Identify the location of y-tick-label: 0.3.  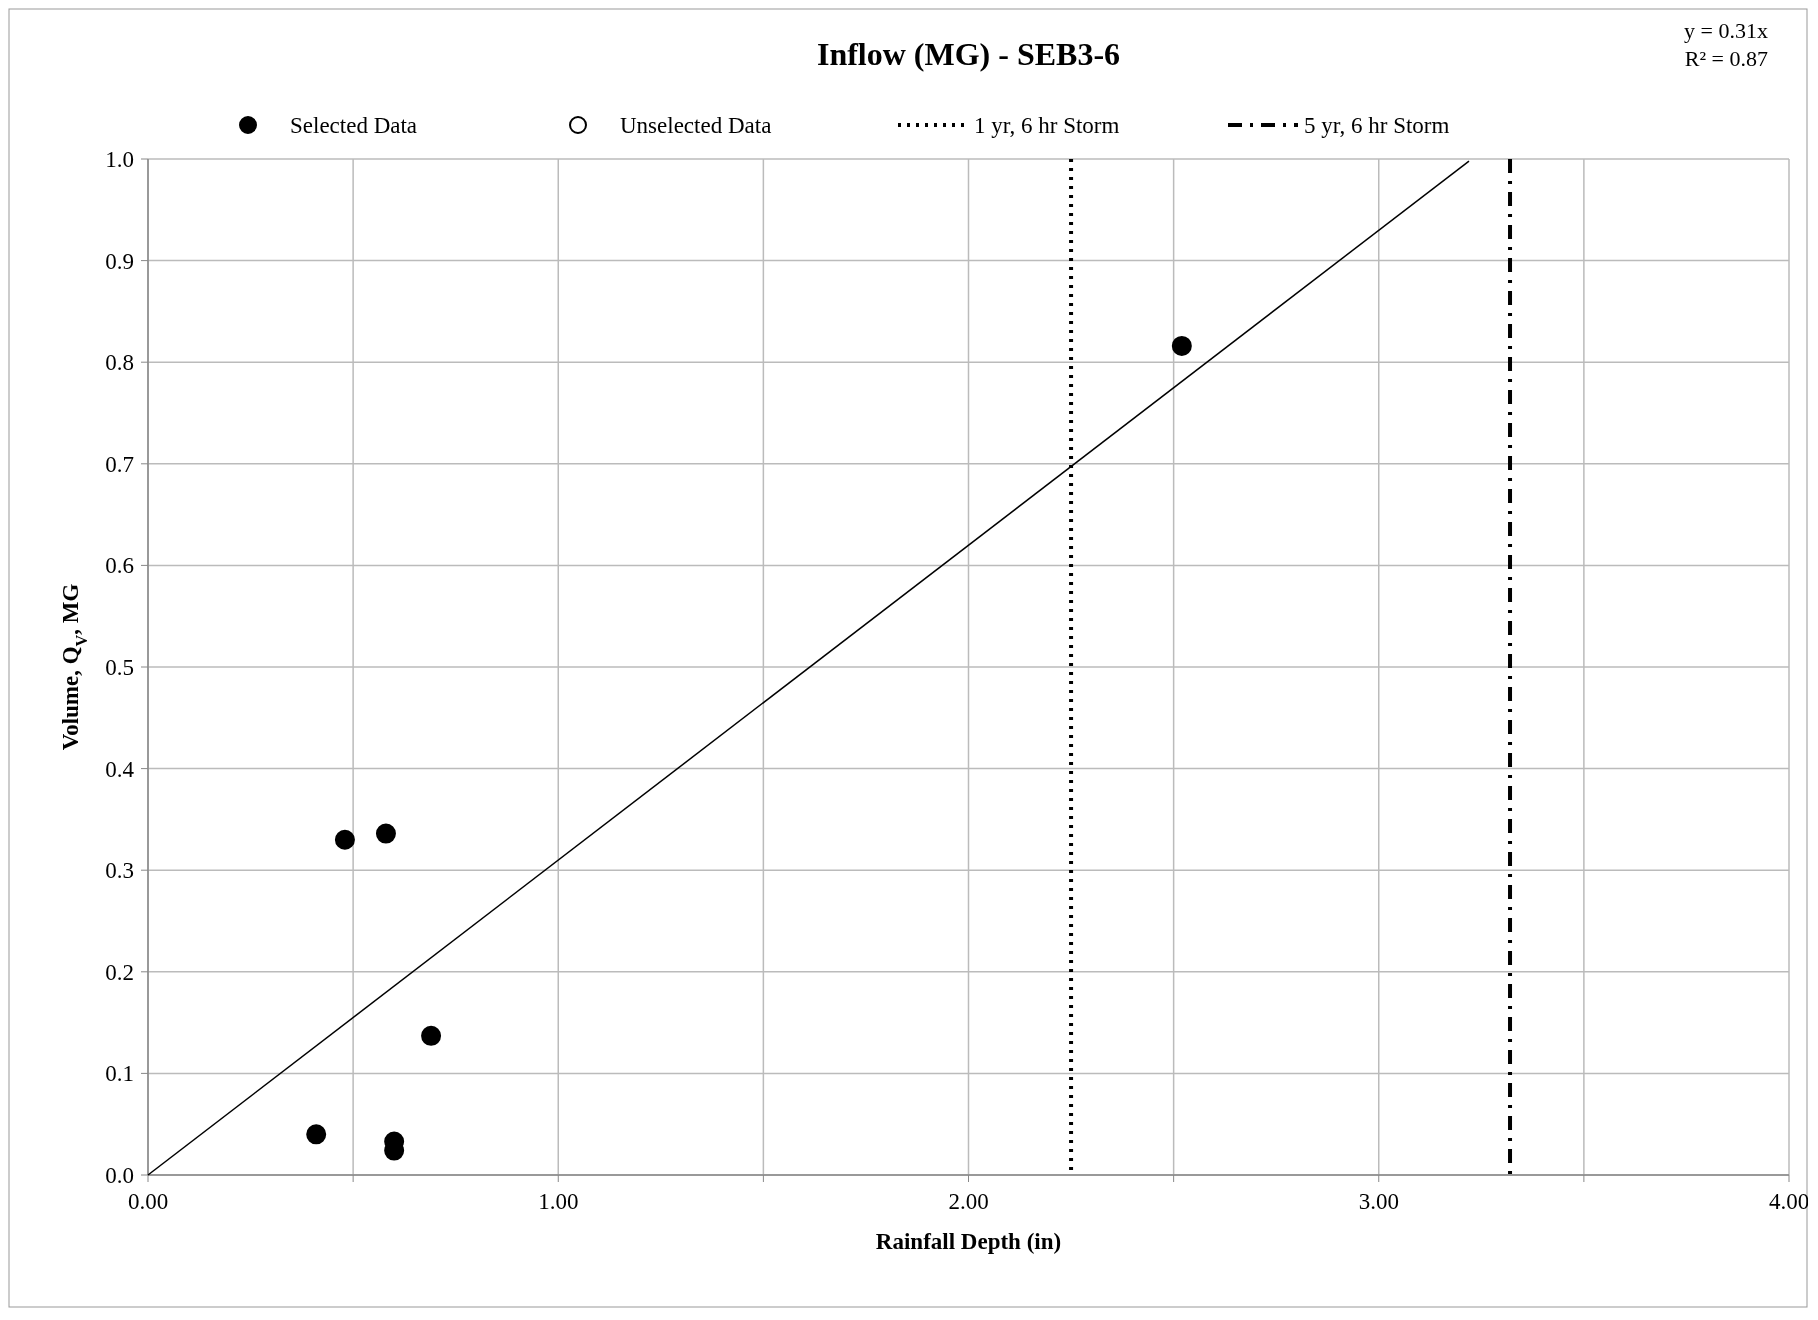
(119, 871).